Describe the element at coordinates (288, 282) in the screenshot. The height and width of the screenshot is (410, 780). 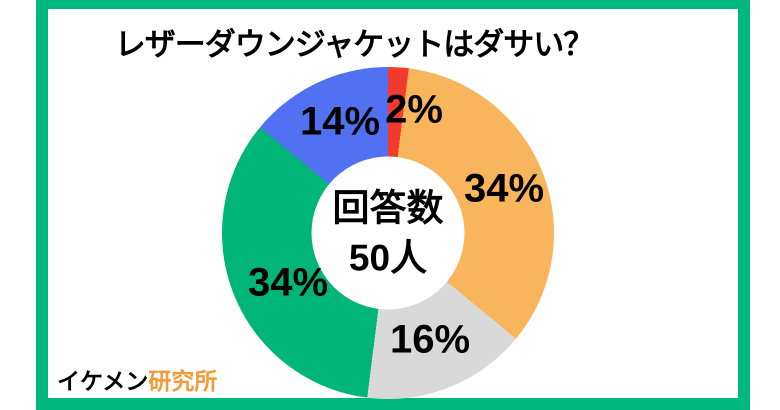
I see `pct-label-green: 34%` at that location.